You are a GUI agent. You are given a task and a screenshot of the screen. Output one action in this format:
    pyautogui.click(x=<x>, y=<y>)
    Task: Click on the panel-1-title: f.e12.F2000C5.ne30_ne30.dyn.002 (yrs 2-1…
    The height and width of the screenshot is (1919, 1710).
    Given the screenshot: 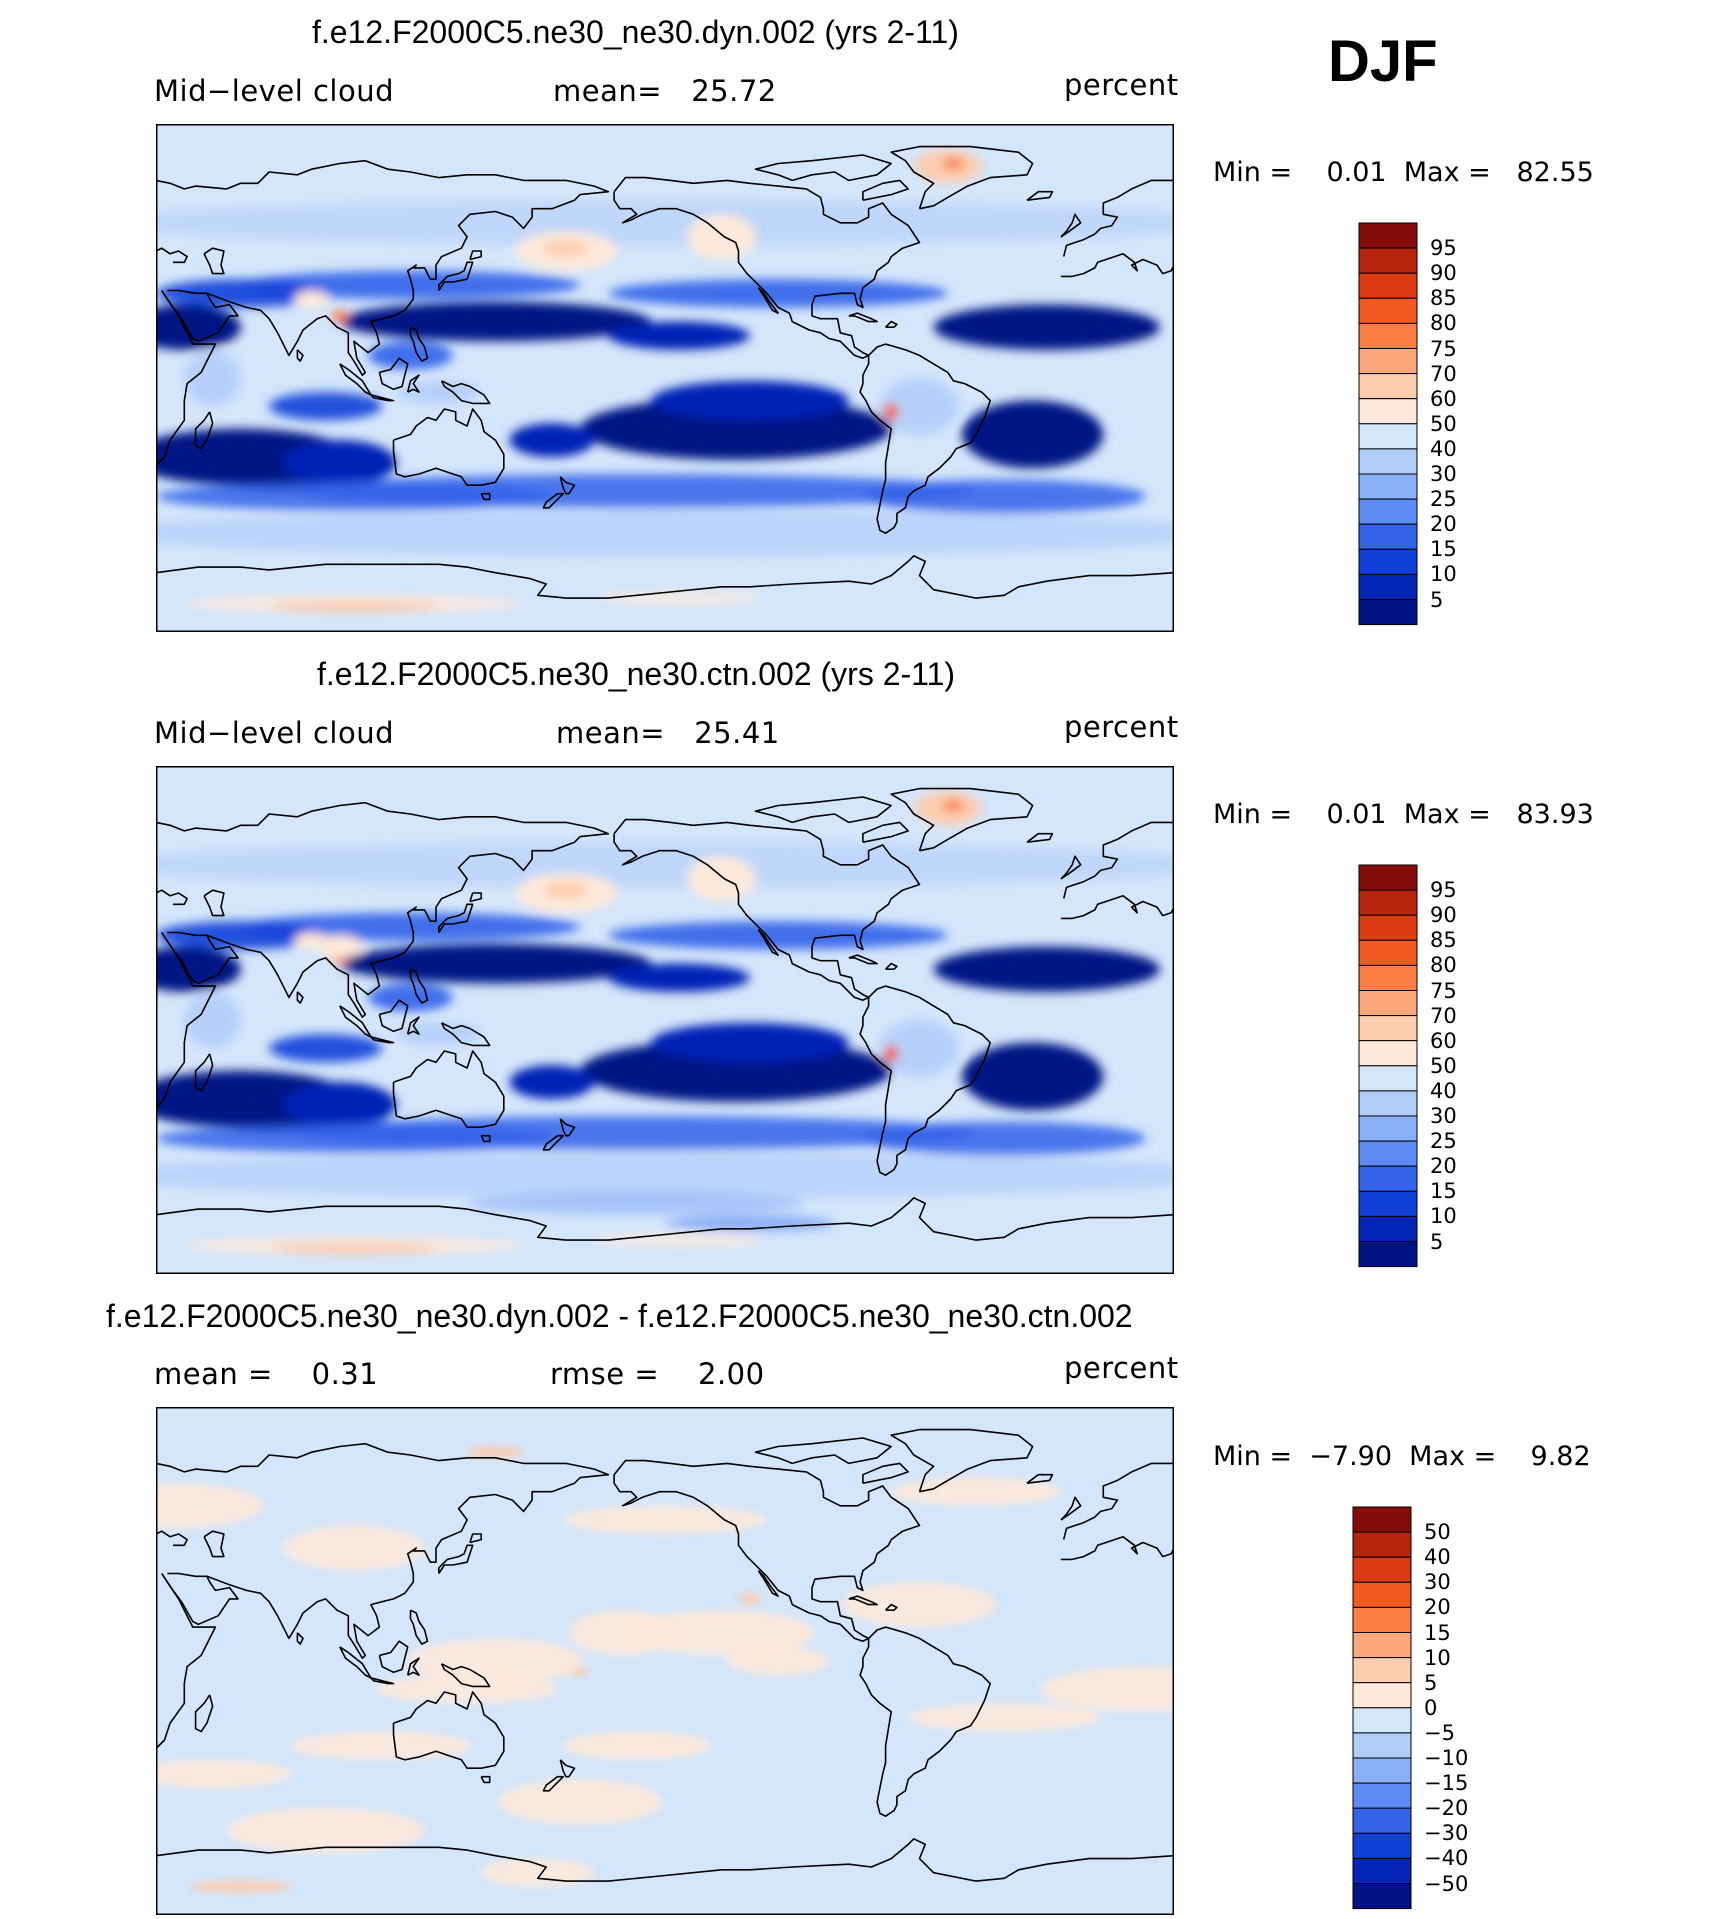 What is the action you would take?
    pyautogui.click(x=635, y=32)
    